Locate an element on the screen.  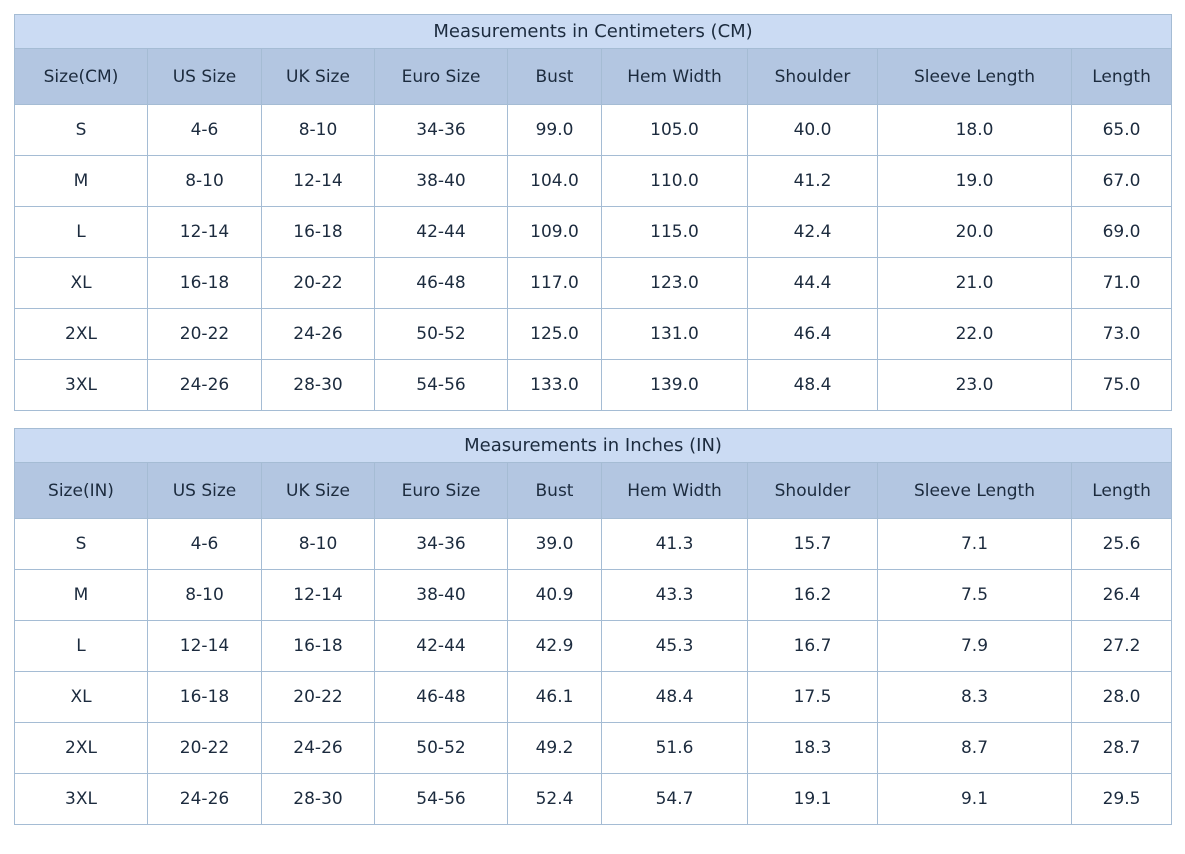
cell: 104.0 is located at coordinates (554, 181).